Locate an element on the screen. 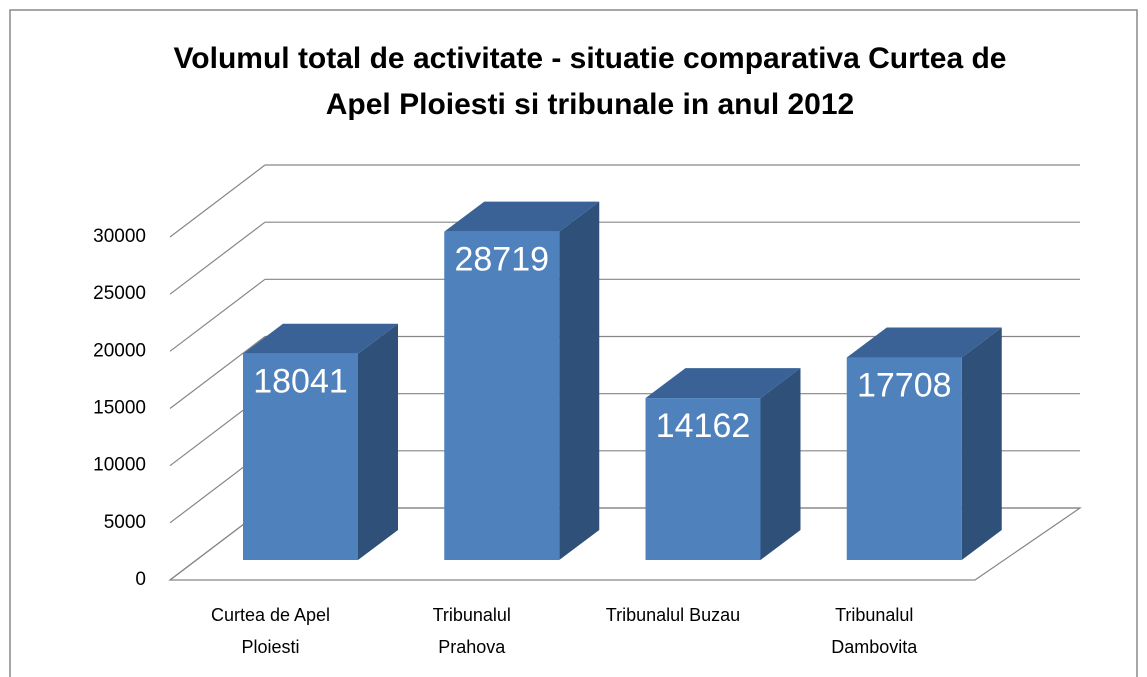  x-tick-label: Tribunalul Prahova is located at coordinates (471, 631).